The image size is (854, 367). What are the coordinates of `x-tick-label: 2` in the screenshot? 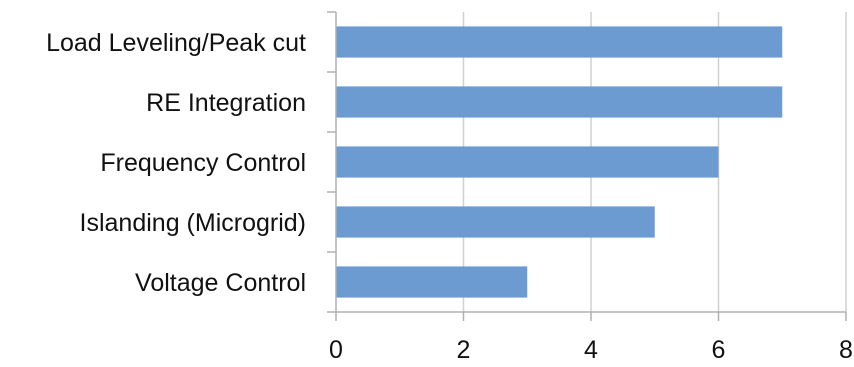 It's located at (464, 350).